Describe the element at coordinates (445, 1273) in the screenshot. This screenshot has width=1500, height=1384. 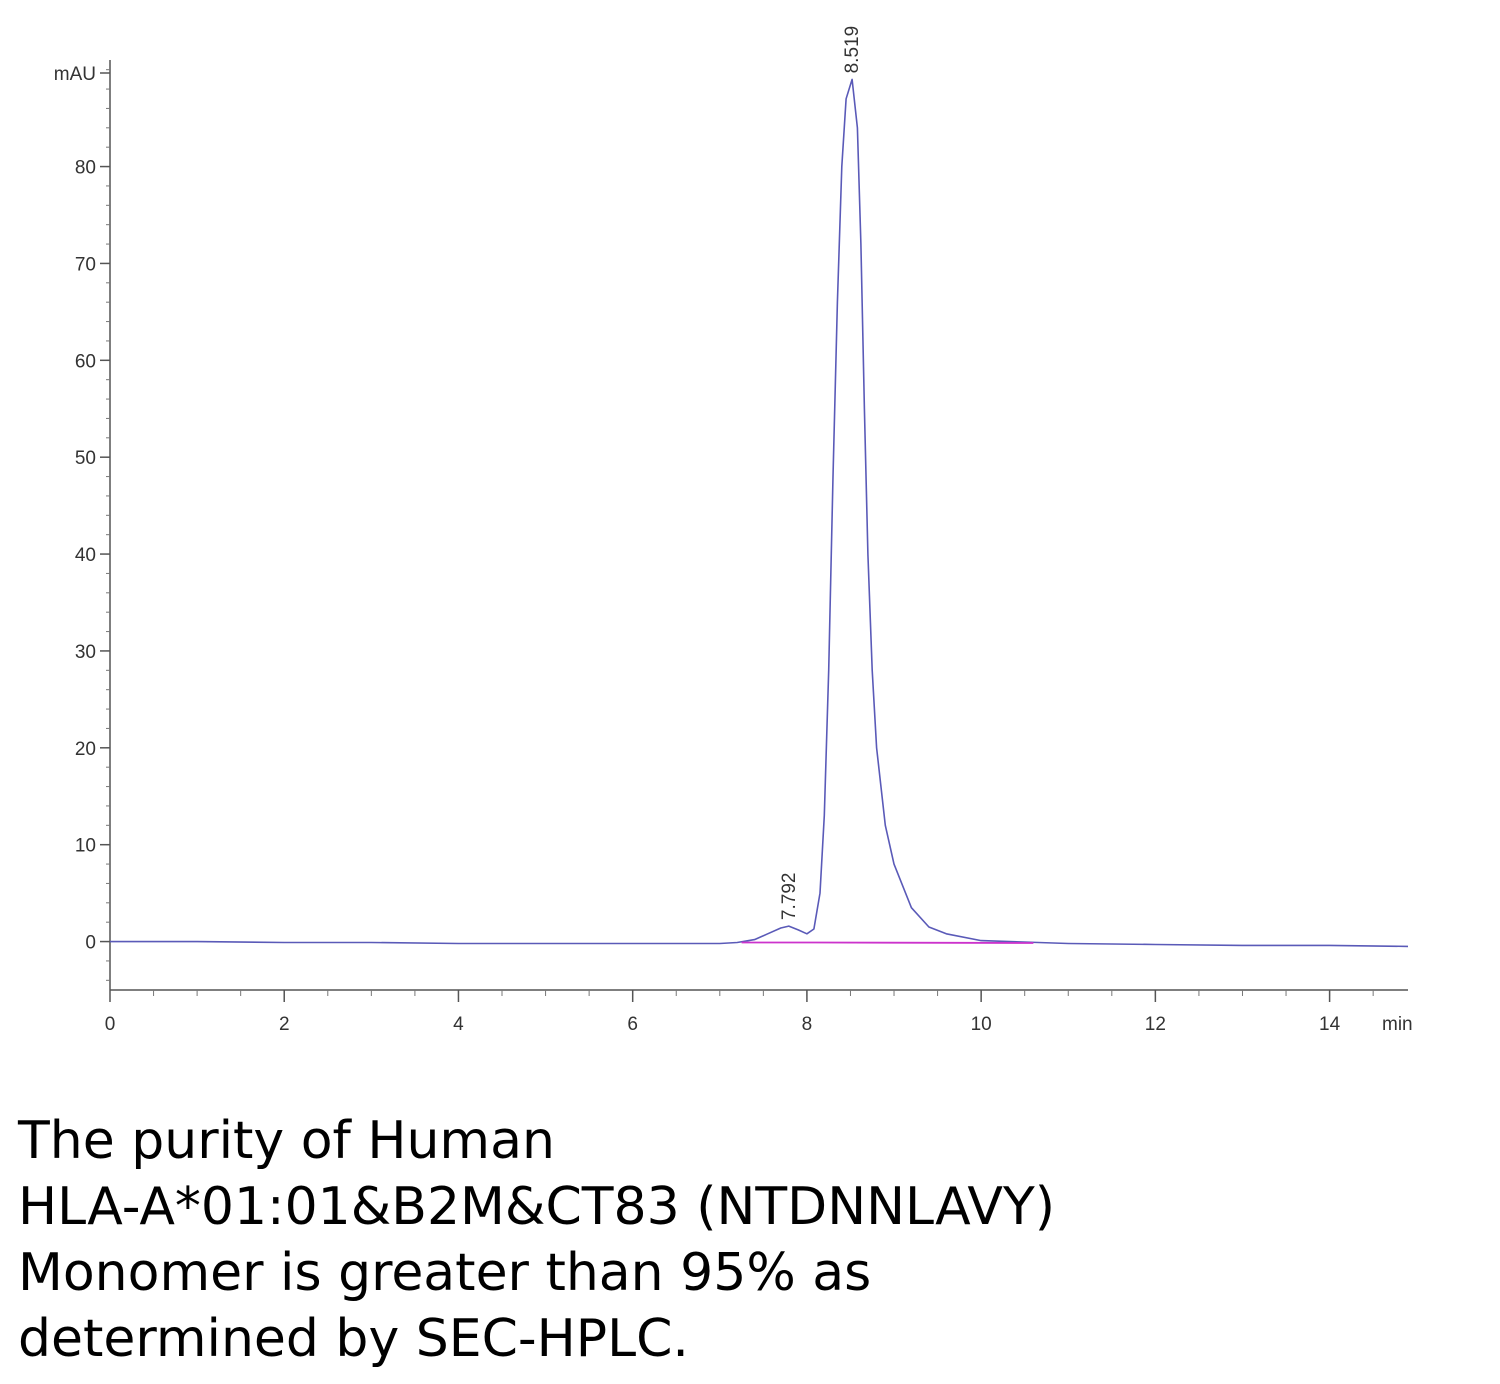
I see `caption-line-3: Monomer is greater than 95% as` at that location.